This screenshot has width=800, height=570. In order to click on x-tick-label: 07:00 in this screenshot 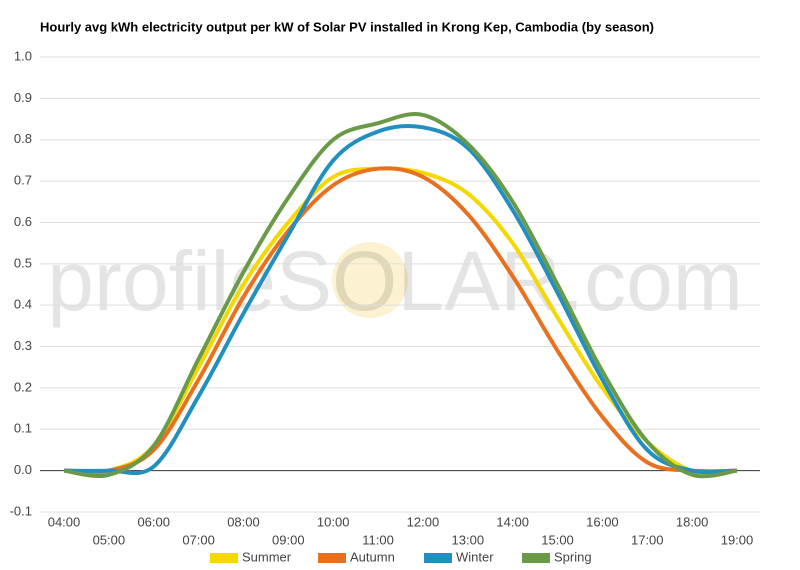, I will do `click(198, 539)`.